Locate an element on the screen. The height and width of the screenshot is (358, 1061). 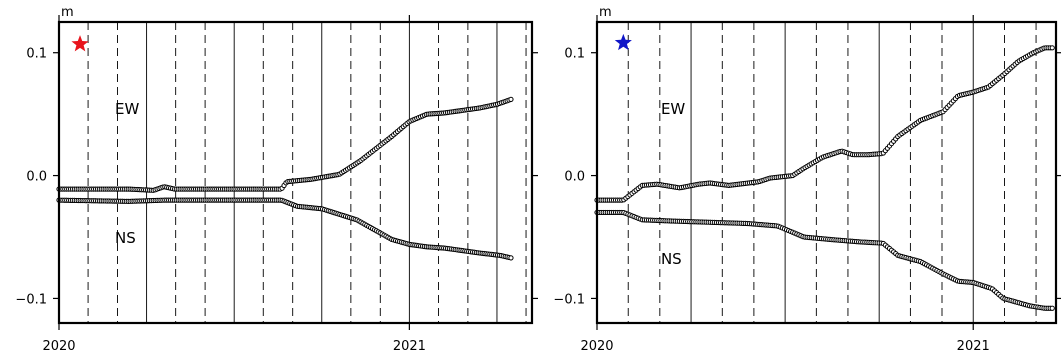
series-ew is located at coordinates (285, 144).